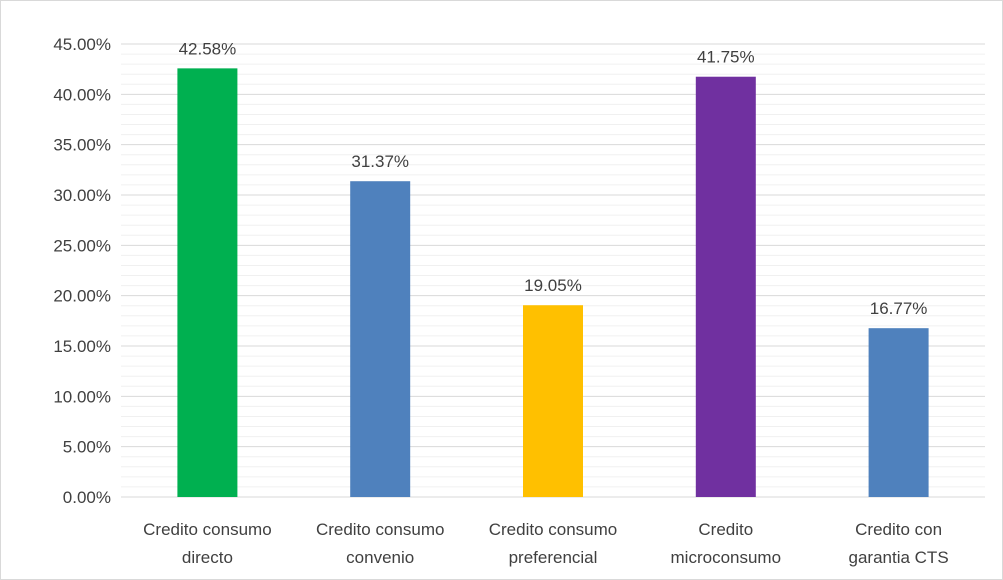 The height and width of the screenshot is (580, 1003). I want to click on y-tick-label: 20.00%, so click(82, 296).